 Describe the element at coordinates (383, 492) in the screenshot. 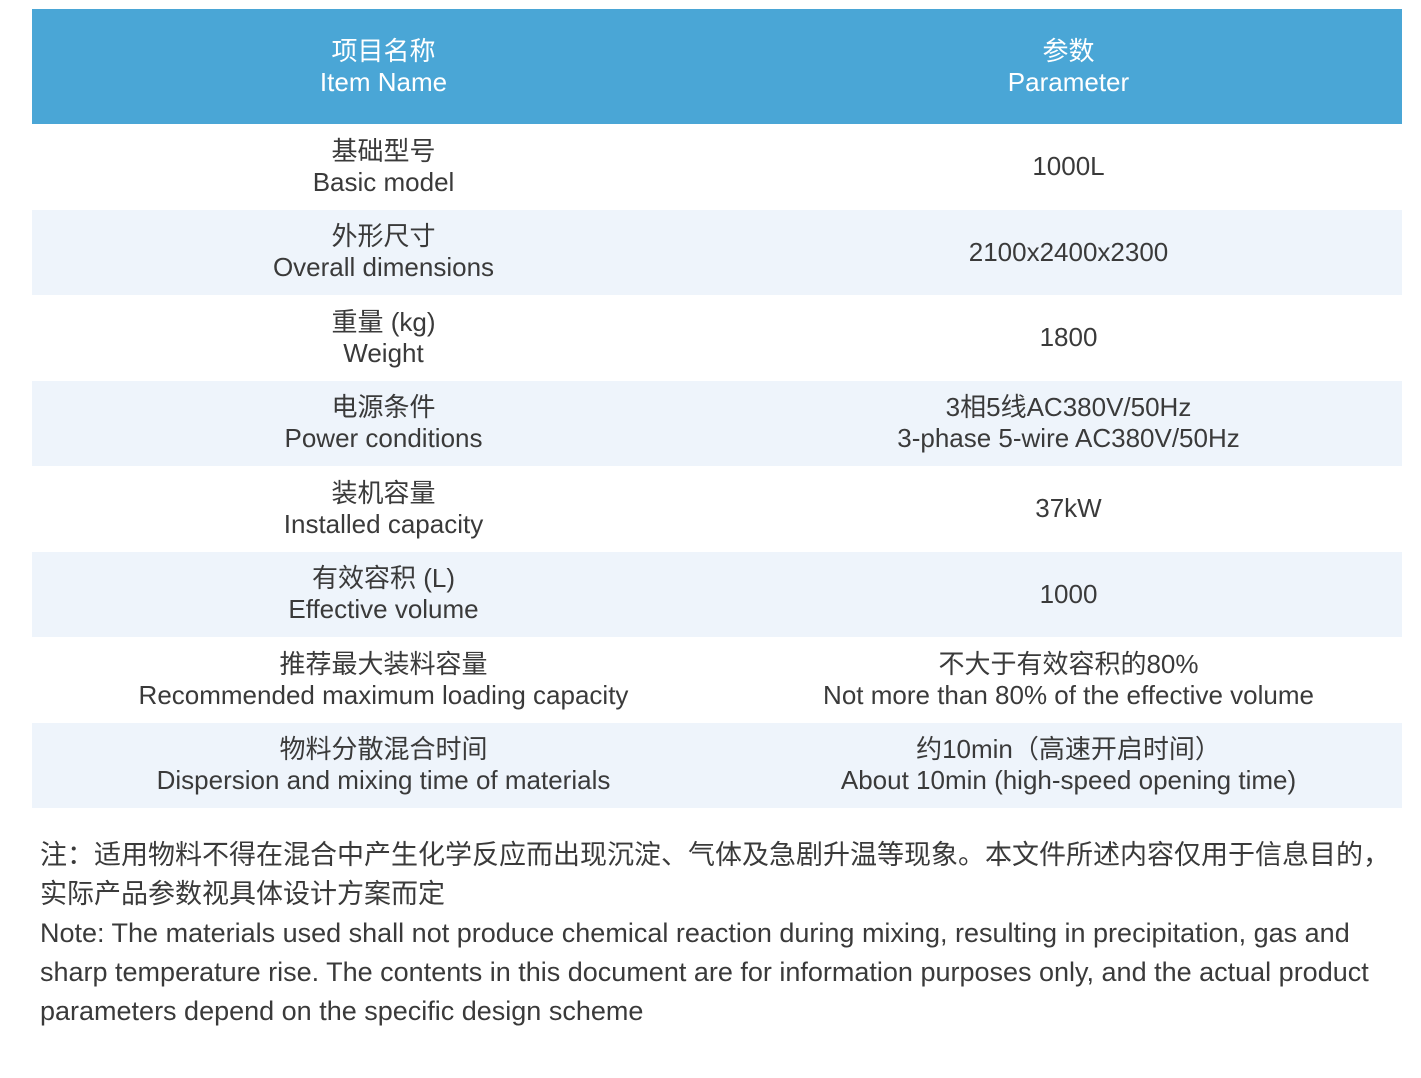

I see `item-name-zh: 装机容量` at that location.